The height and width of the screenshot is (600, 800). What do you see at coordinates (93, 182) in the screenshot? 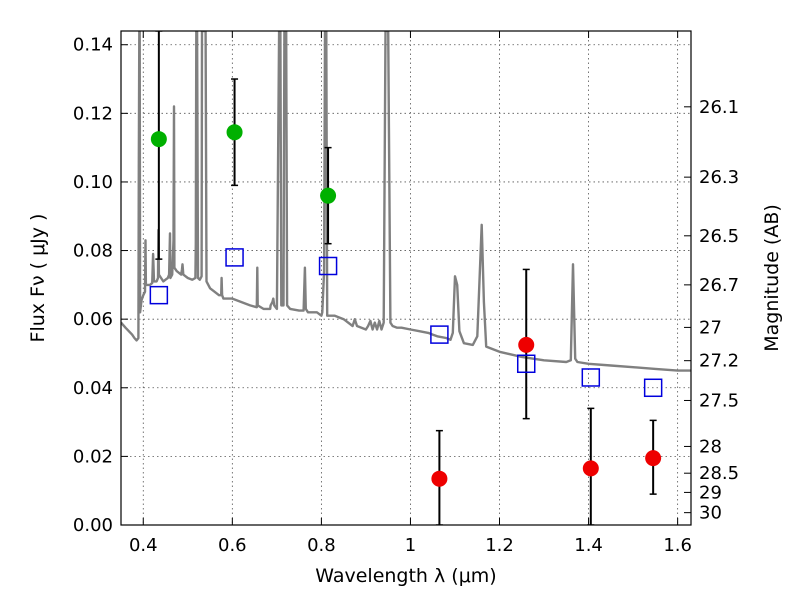
I see `y-tick-label: 0.10` at bounding box center [93, 182].